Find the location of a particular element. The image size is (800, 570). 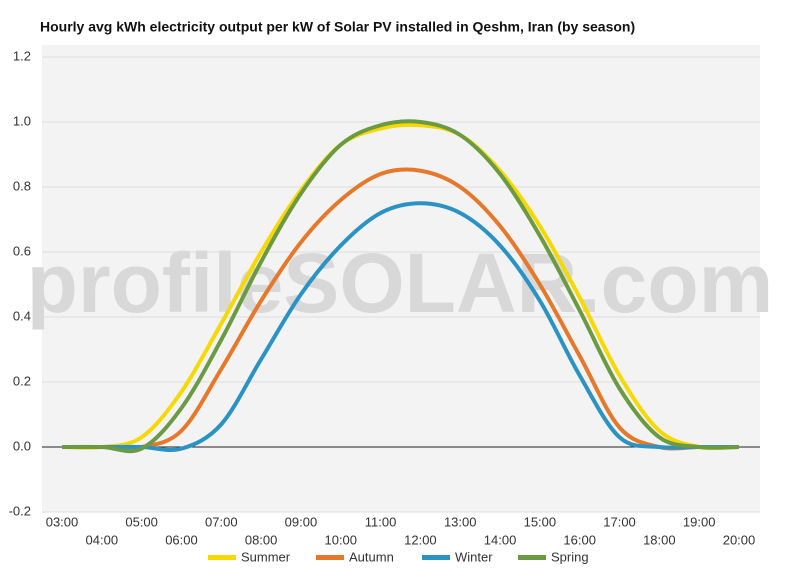

y-tick-label: 1.0 is located at coordinates (22, 120).